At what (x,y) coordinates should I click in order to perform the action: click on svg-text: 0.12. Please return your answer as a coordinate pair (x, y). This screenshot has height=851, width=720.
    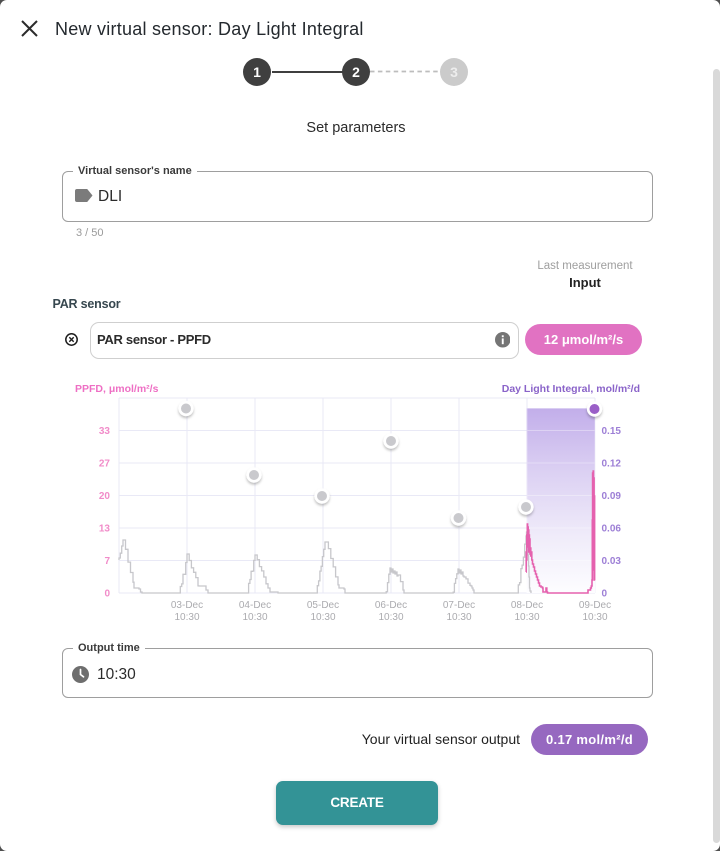
    Looking at the image, I should click on (612, 464).